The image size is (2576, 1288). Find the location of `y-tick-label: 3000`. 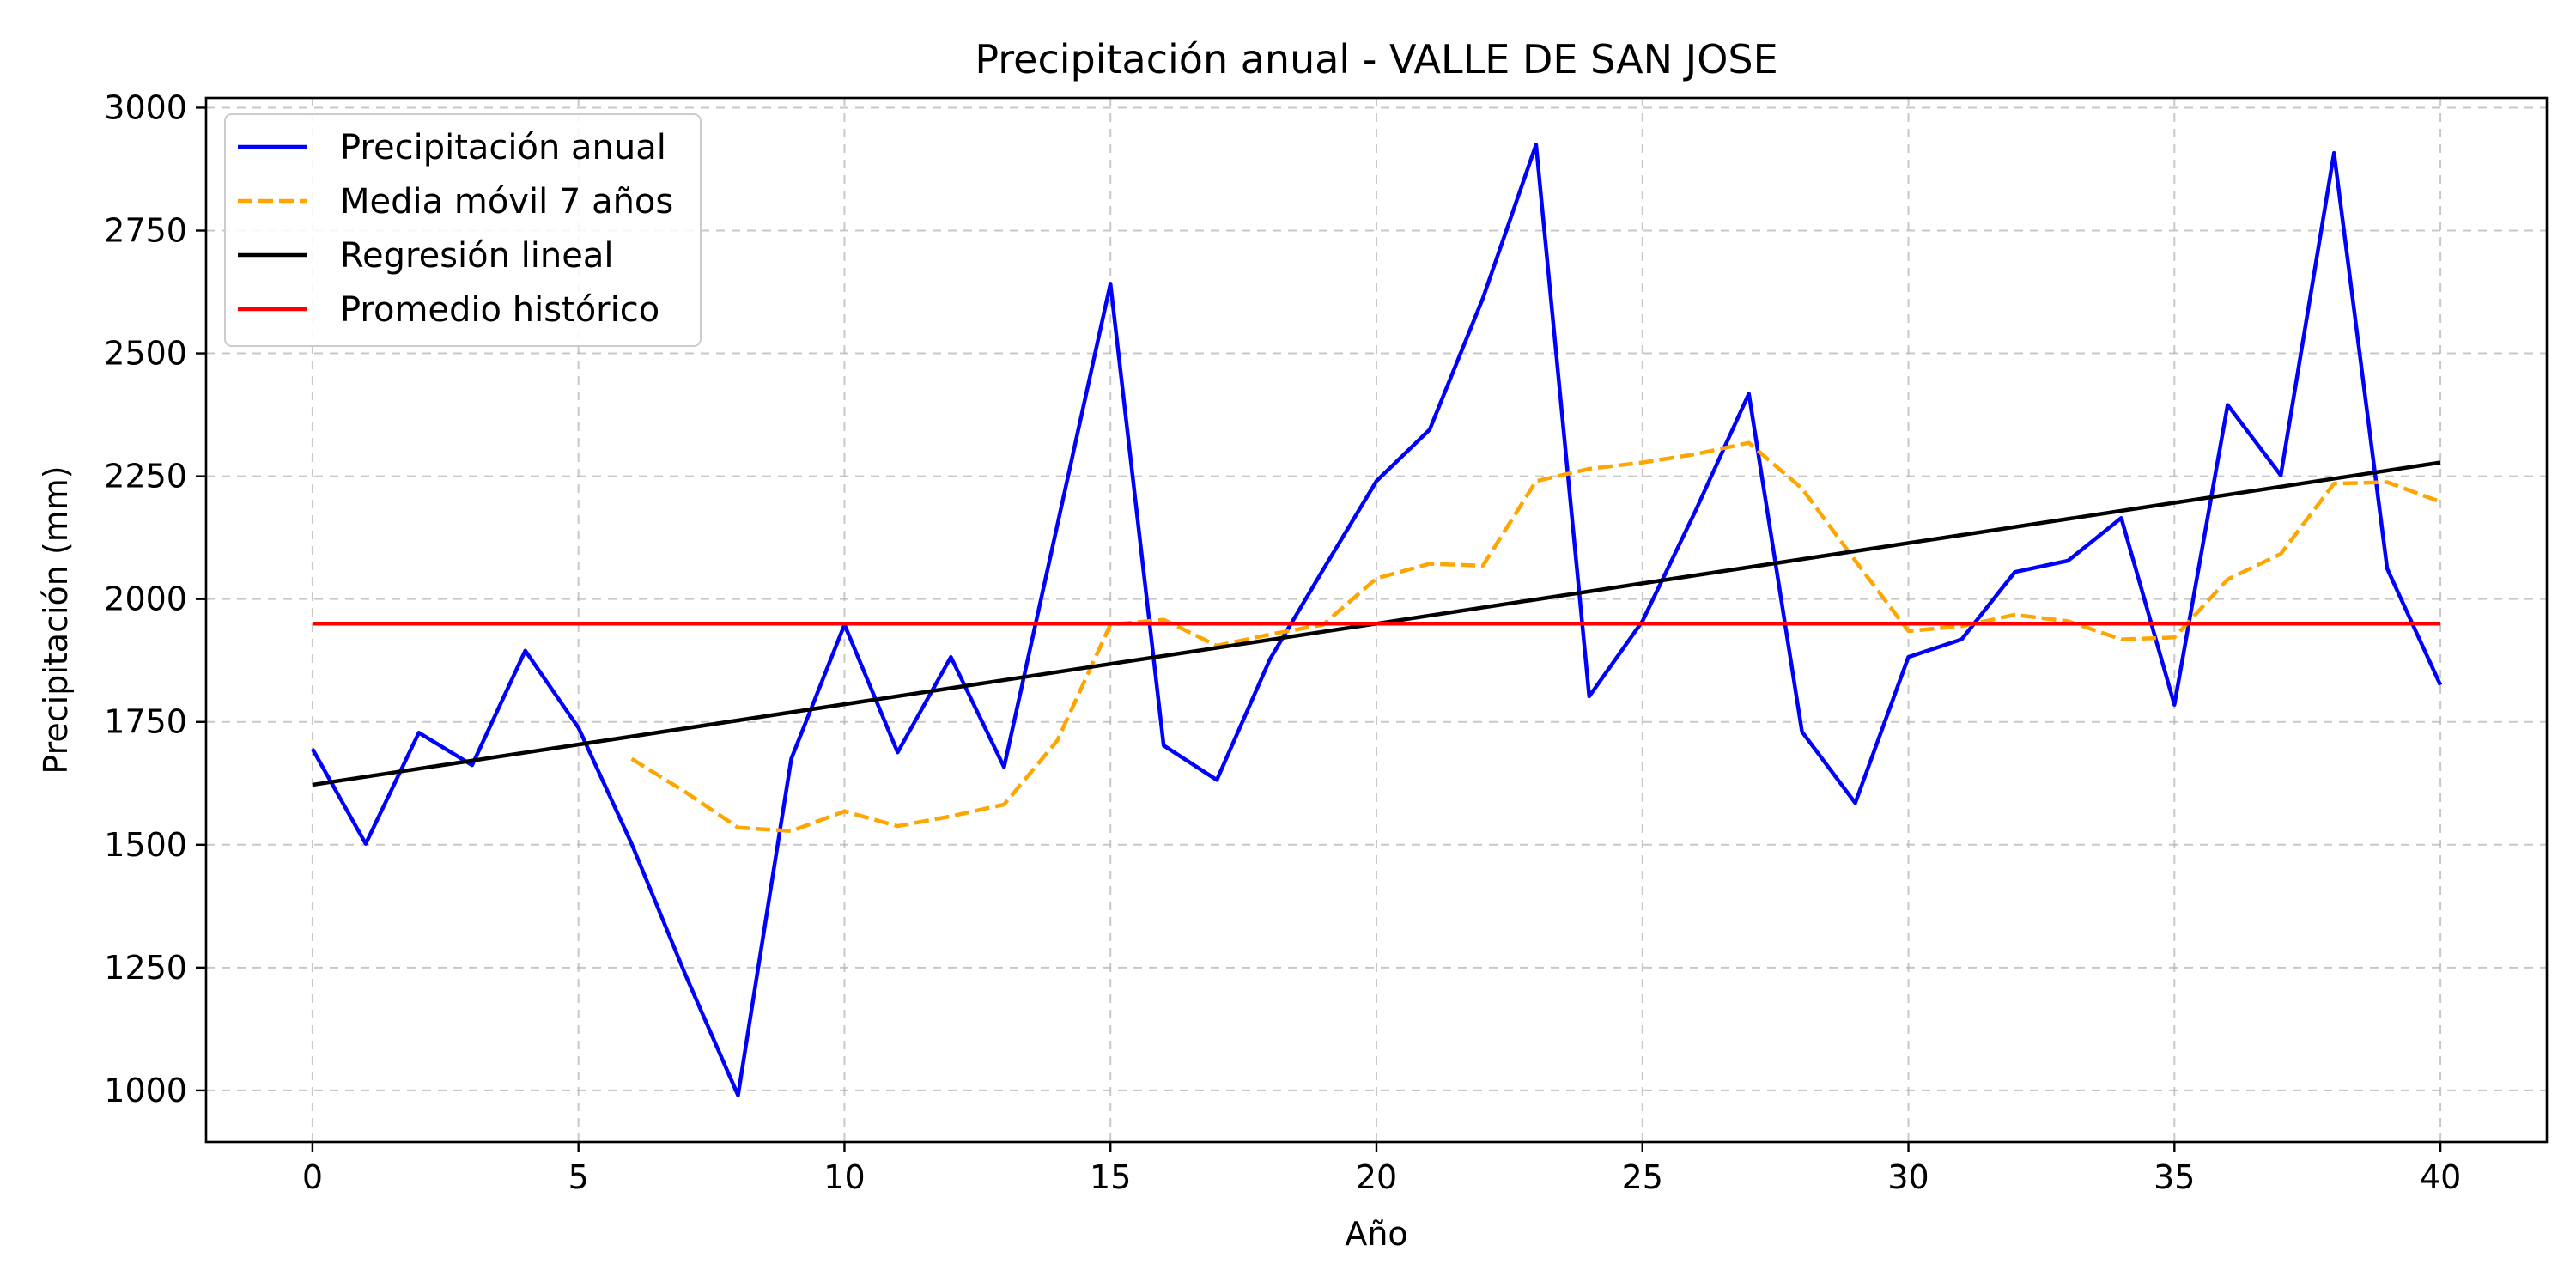

y-tick-label: 3000 is located at coordinates (145, 107).